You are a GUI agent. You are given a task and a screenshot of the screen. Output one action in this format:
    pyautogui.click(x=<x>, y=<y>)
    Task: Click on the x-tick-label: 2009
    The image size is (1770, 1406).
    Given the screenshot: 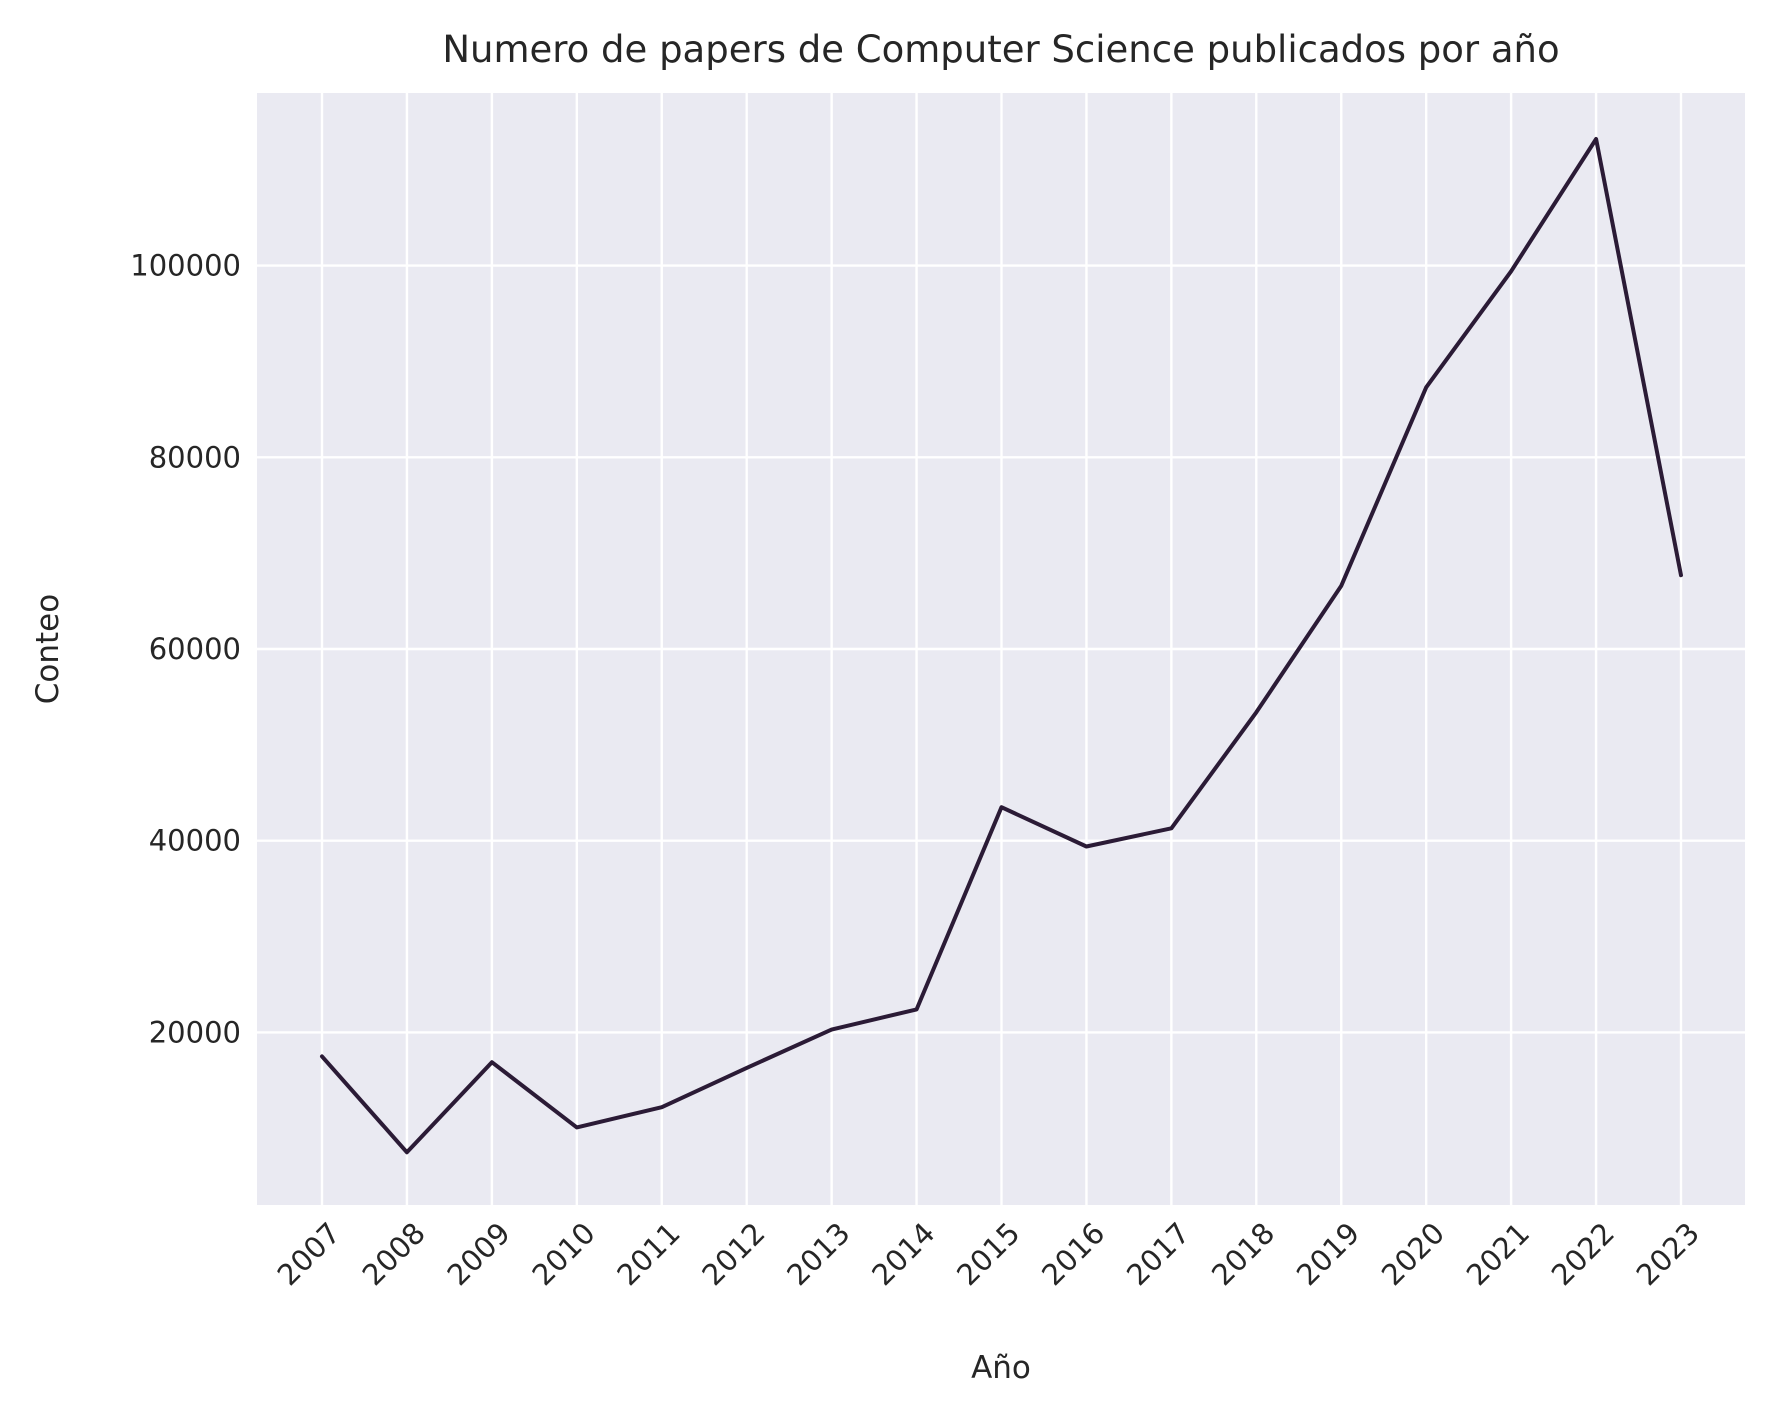 What is the action you would take?
    pyautogui.click(x=479, y=1254)
    